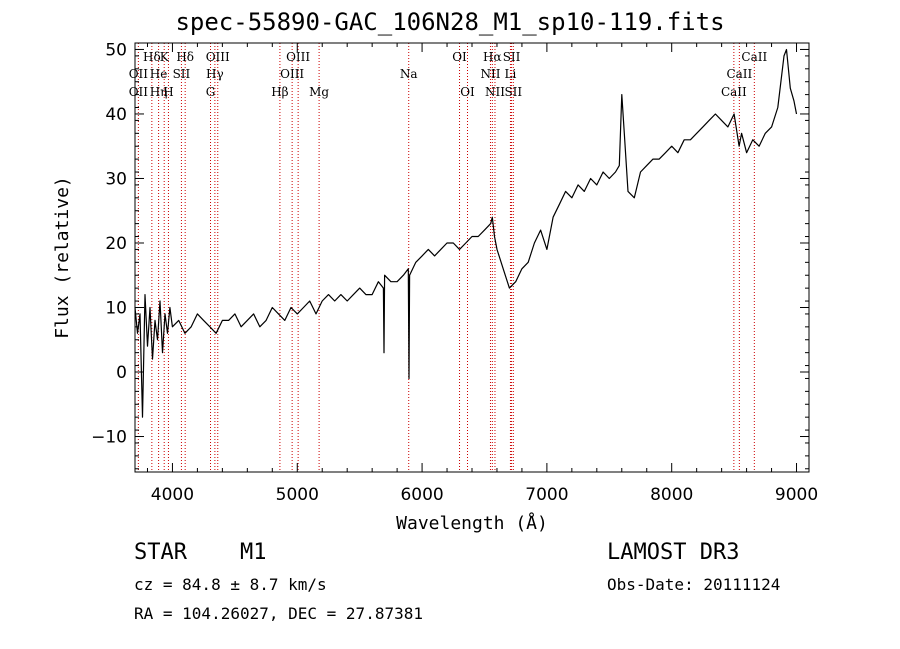 The width and height of the screenshot is (900, 649). What do you see at coordinates (421, 495) in the screenshot?
I see `x-tick-label: 6000` at bounding box center [421, 495].